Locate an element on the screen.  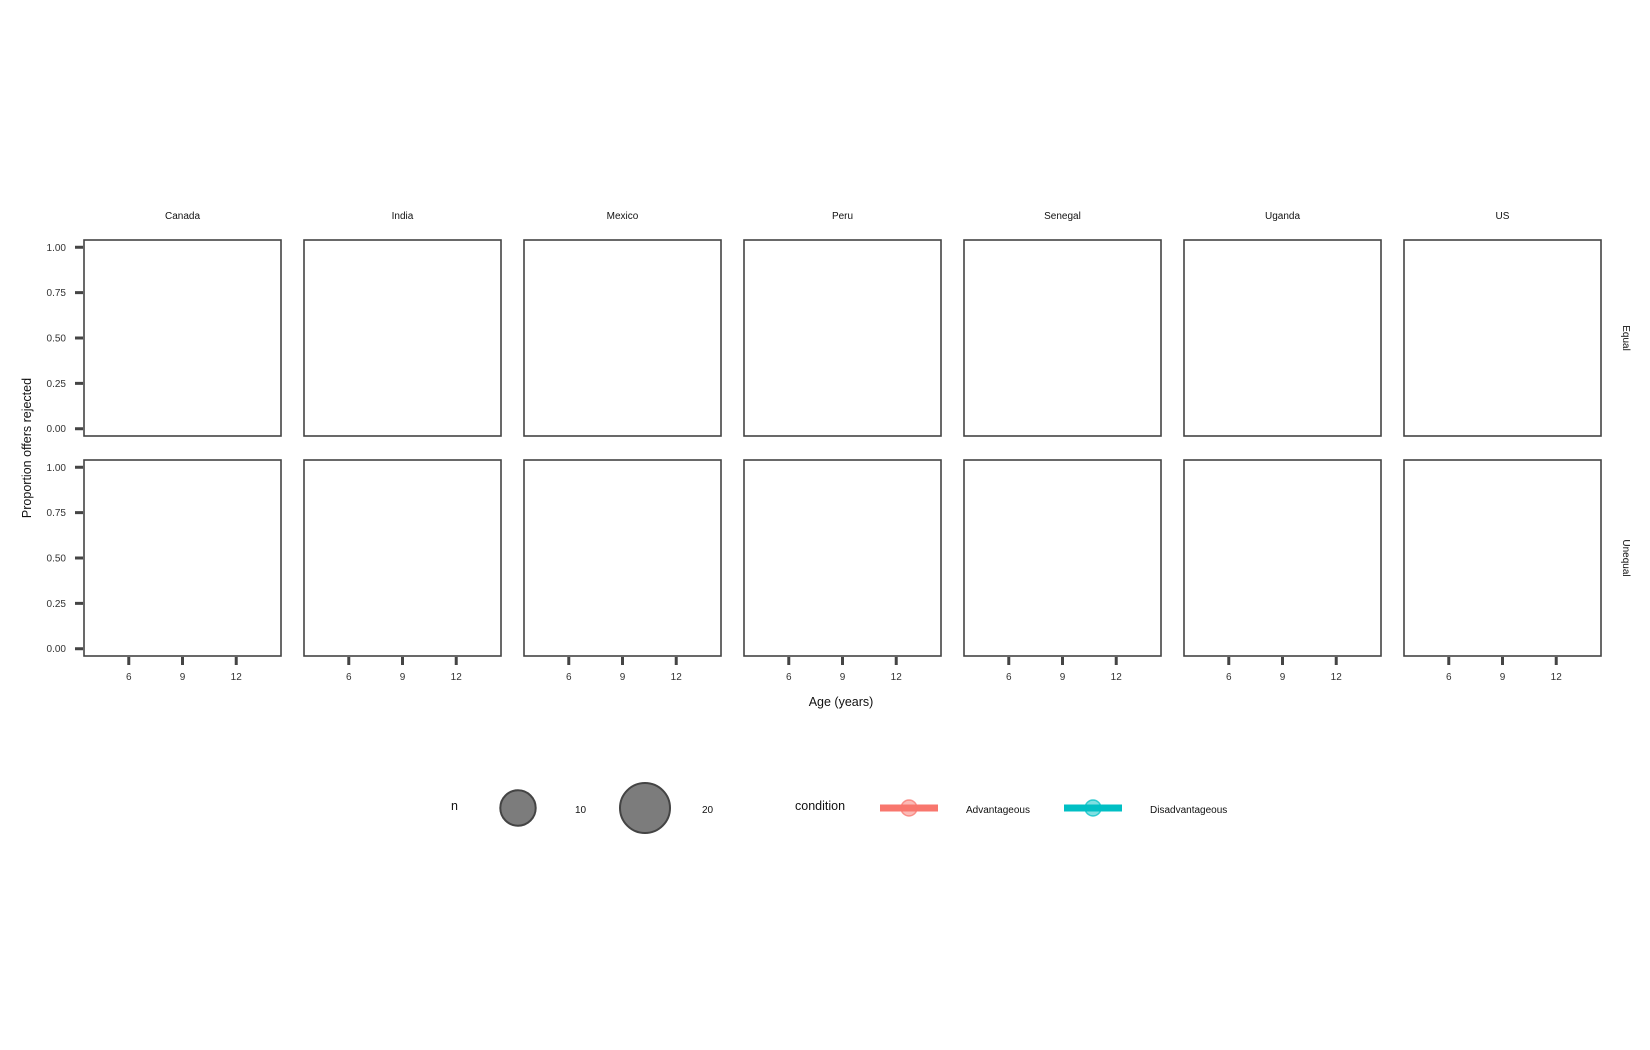
panel-mexico-equal is located at coordinates (622, 338).